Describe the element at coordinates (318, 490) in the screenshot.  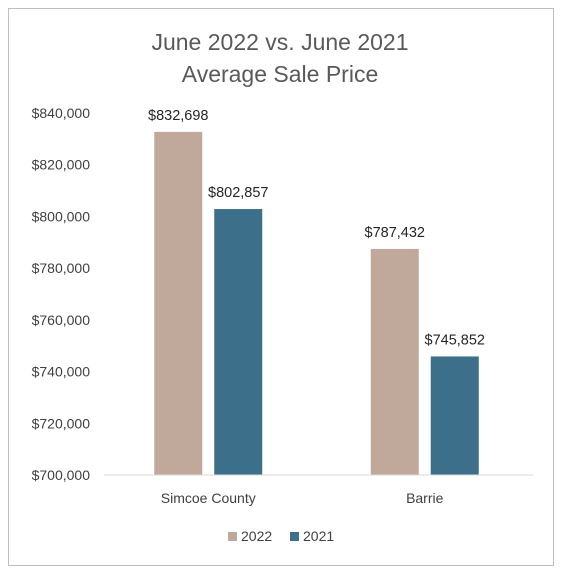
I see `x-axis: Simcoe County Barrie` at that location.